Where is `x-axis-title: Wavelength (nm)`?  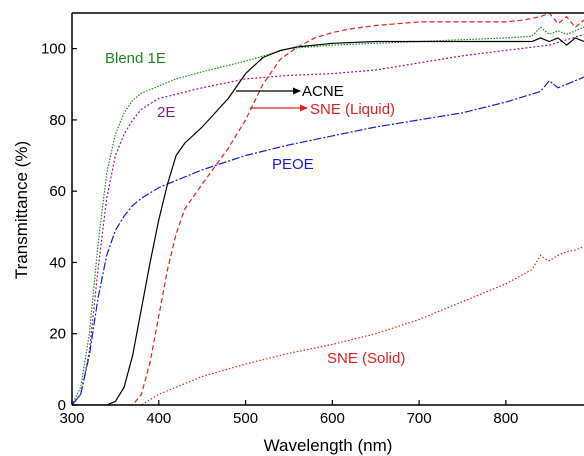
x-axis-title: Wavelength (nm) is located at coordinates (328, 445).